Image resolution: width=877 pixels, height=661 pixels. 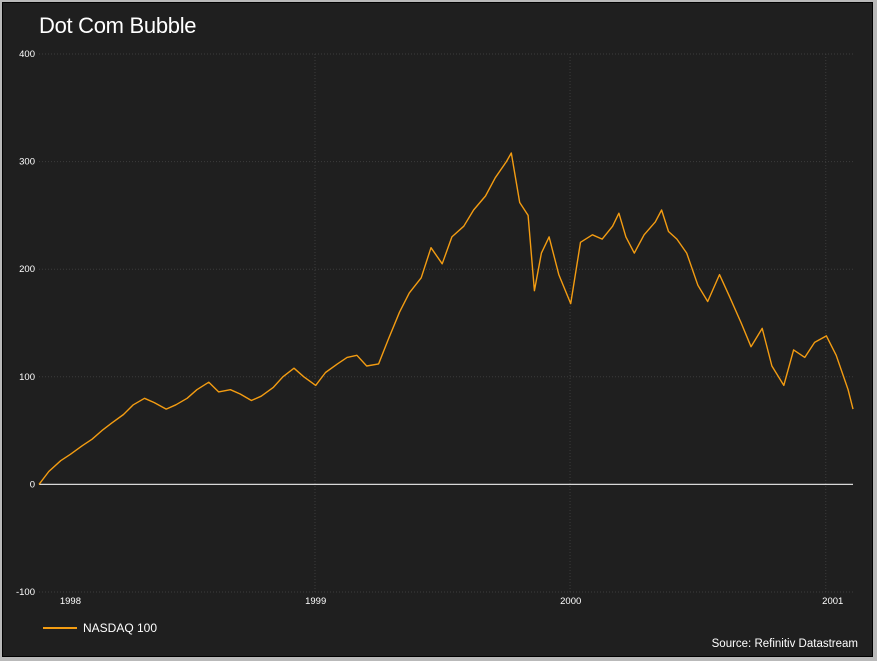 I want to click on y-tick-label: 200, so click(x=27, y=269).